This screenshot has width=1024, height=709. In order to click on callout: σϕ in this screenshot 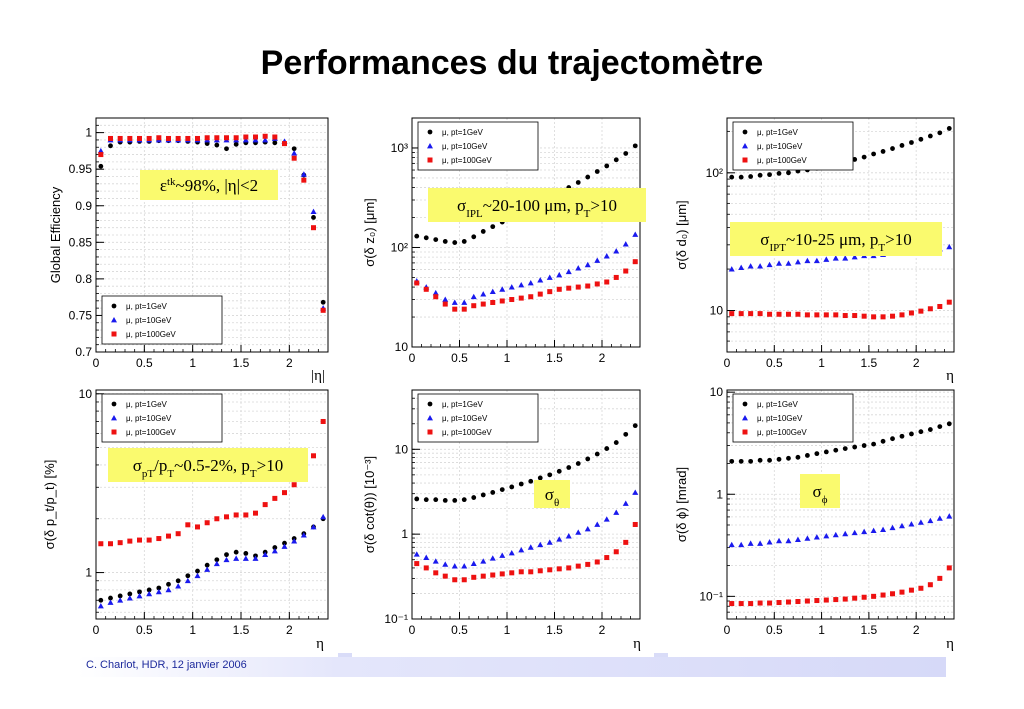, I will do `click(820, 491)`.